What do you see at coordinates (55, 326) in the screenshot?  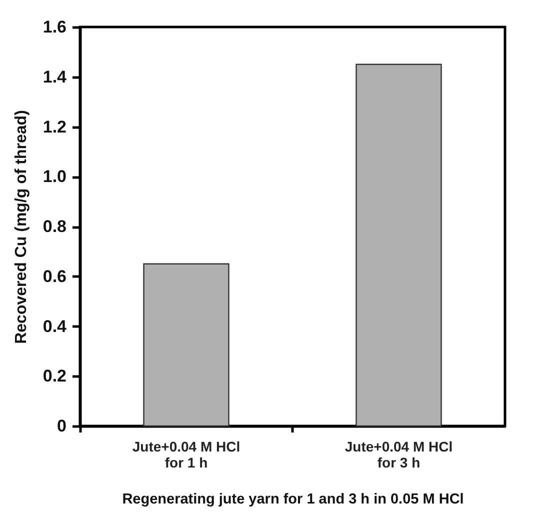 I see `y-tick-label: 0.4` at bounding box center [55, 326].